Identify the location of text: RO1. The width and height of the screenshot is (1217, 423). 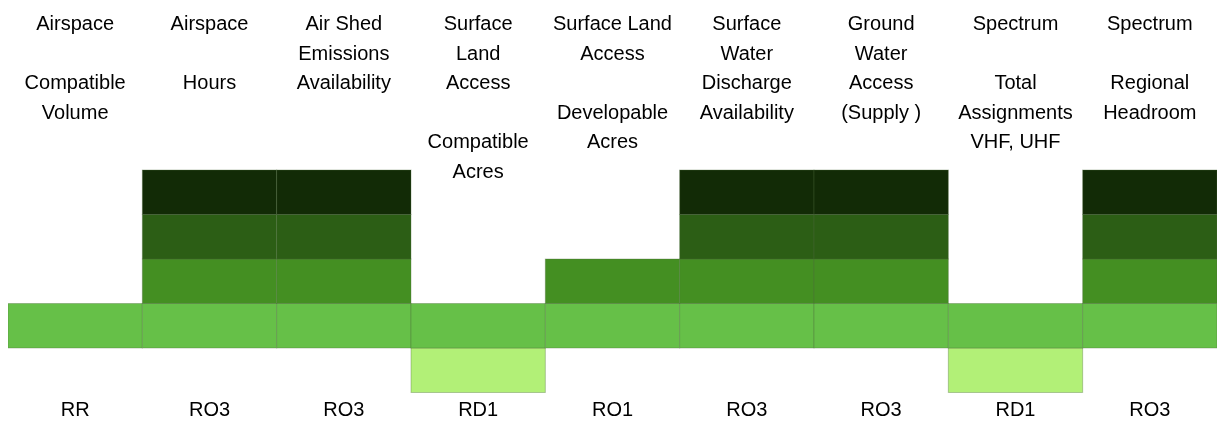
(612, 409).